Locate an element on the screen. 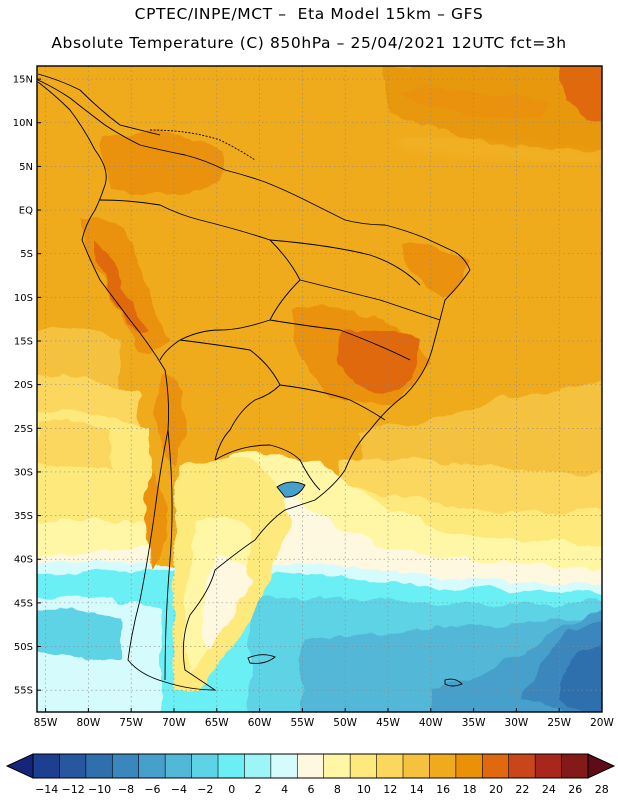 This screenshot has height=800, width=618. lon-tick-label: 40W is located at coordinates (431, 723).